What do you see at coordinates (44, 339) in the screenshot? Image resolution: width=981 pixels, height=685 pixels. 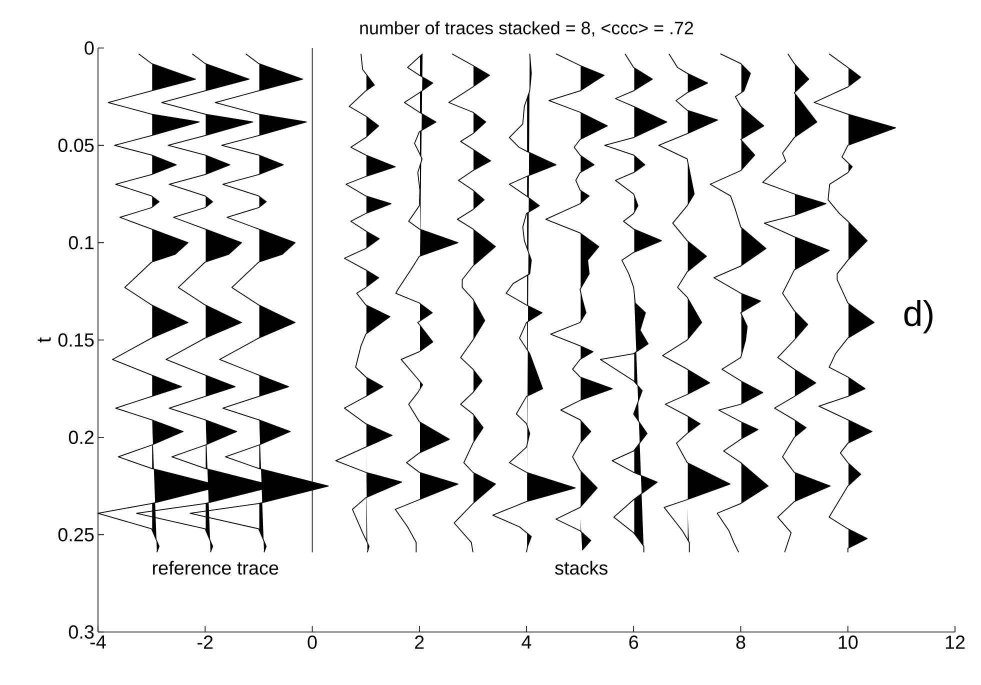 I see `y-axis-title: t` at bounding box center [44, 339].